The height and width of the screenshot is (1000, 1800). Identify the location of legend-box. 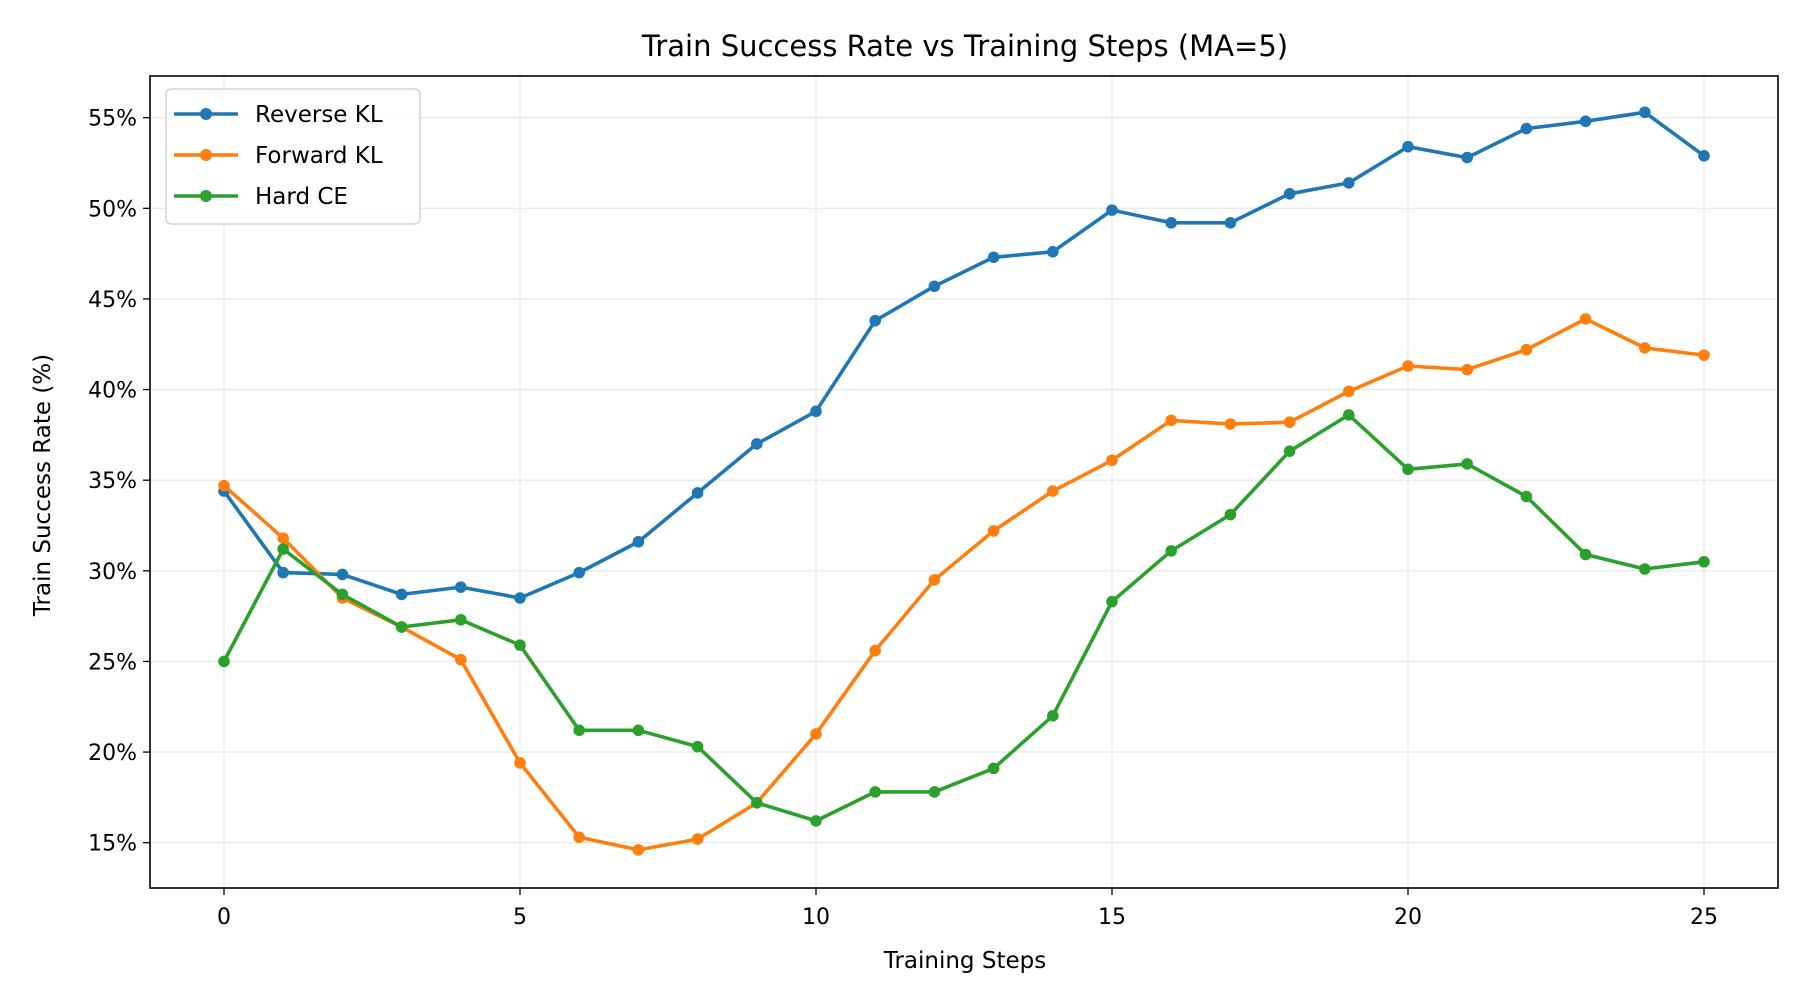
(293, 156).